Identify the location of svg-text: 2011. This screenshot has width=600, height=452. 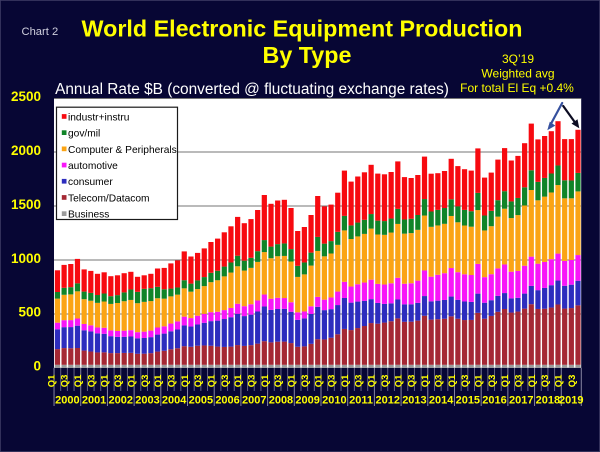
(361, 401).